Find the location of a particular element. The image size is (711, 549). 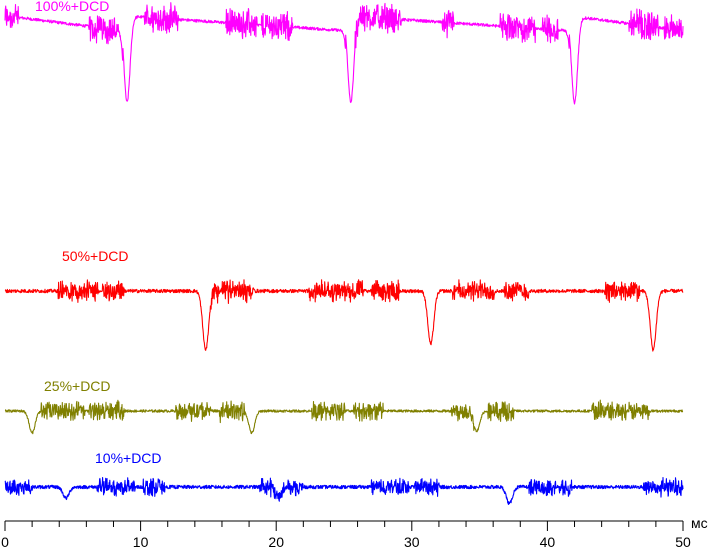

series-label-4: 10%+DCD is located at coordinates (128, 458).